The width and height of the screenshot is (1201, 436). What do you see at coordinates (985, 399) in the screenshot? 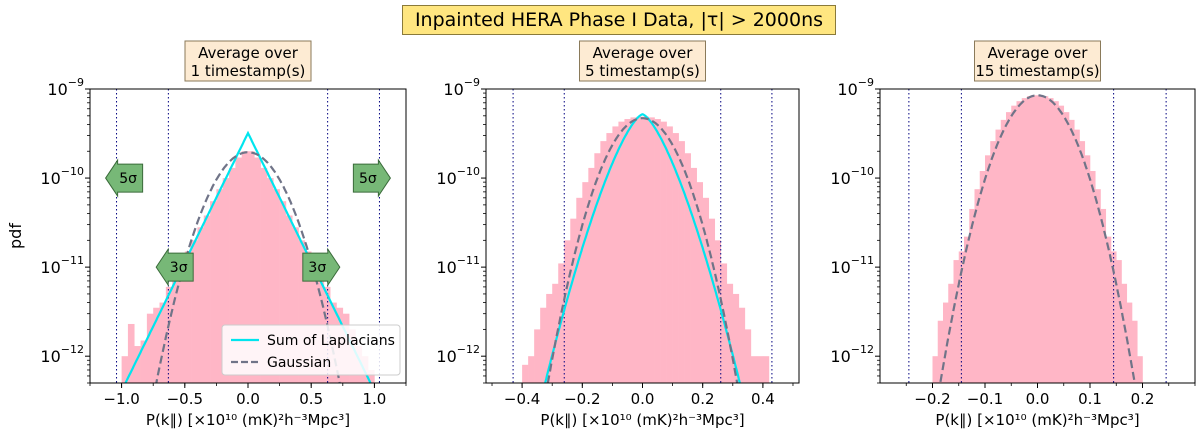
I see `x-tick-label: −0.1` at bounding box center [985, 399].